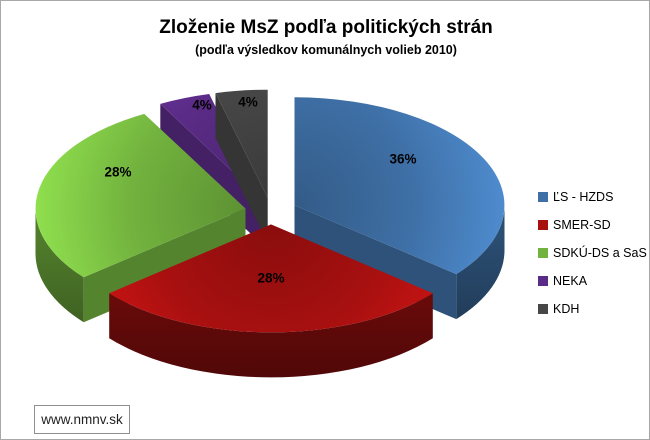 Image resolution: width=650 pixels, height=440 pixels. What do you see at coordinates (117, 172) in the screenshot?
I see `pie-slice-label-2: 28%` at bounding box center [117, 172].